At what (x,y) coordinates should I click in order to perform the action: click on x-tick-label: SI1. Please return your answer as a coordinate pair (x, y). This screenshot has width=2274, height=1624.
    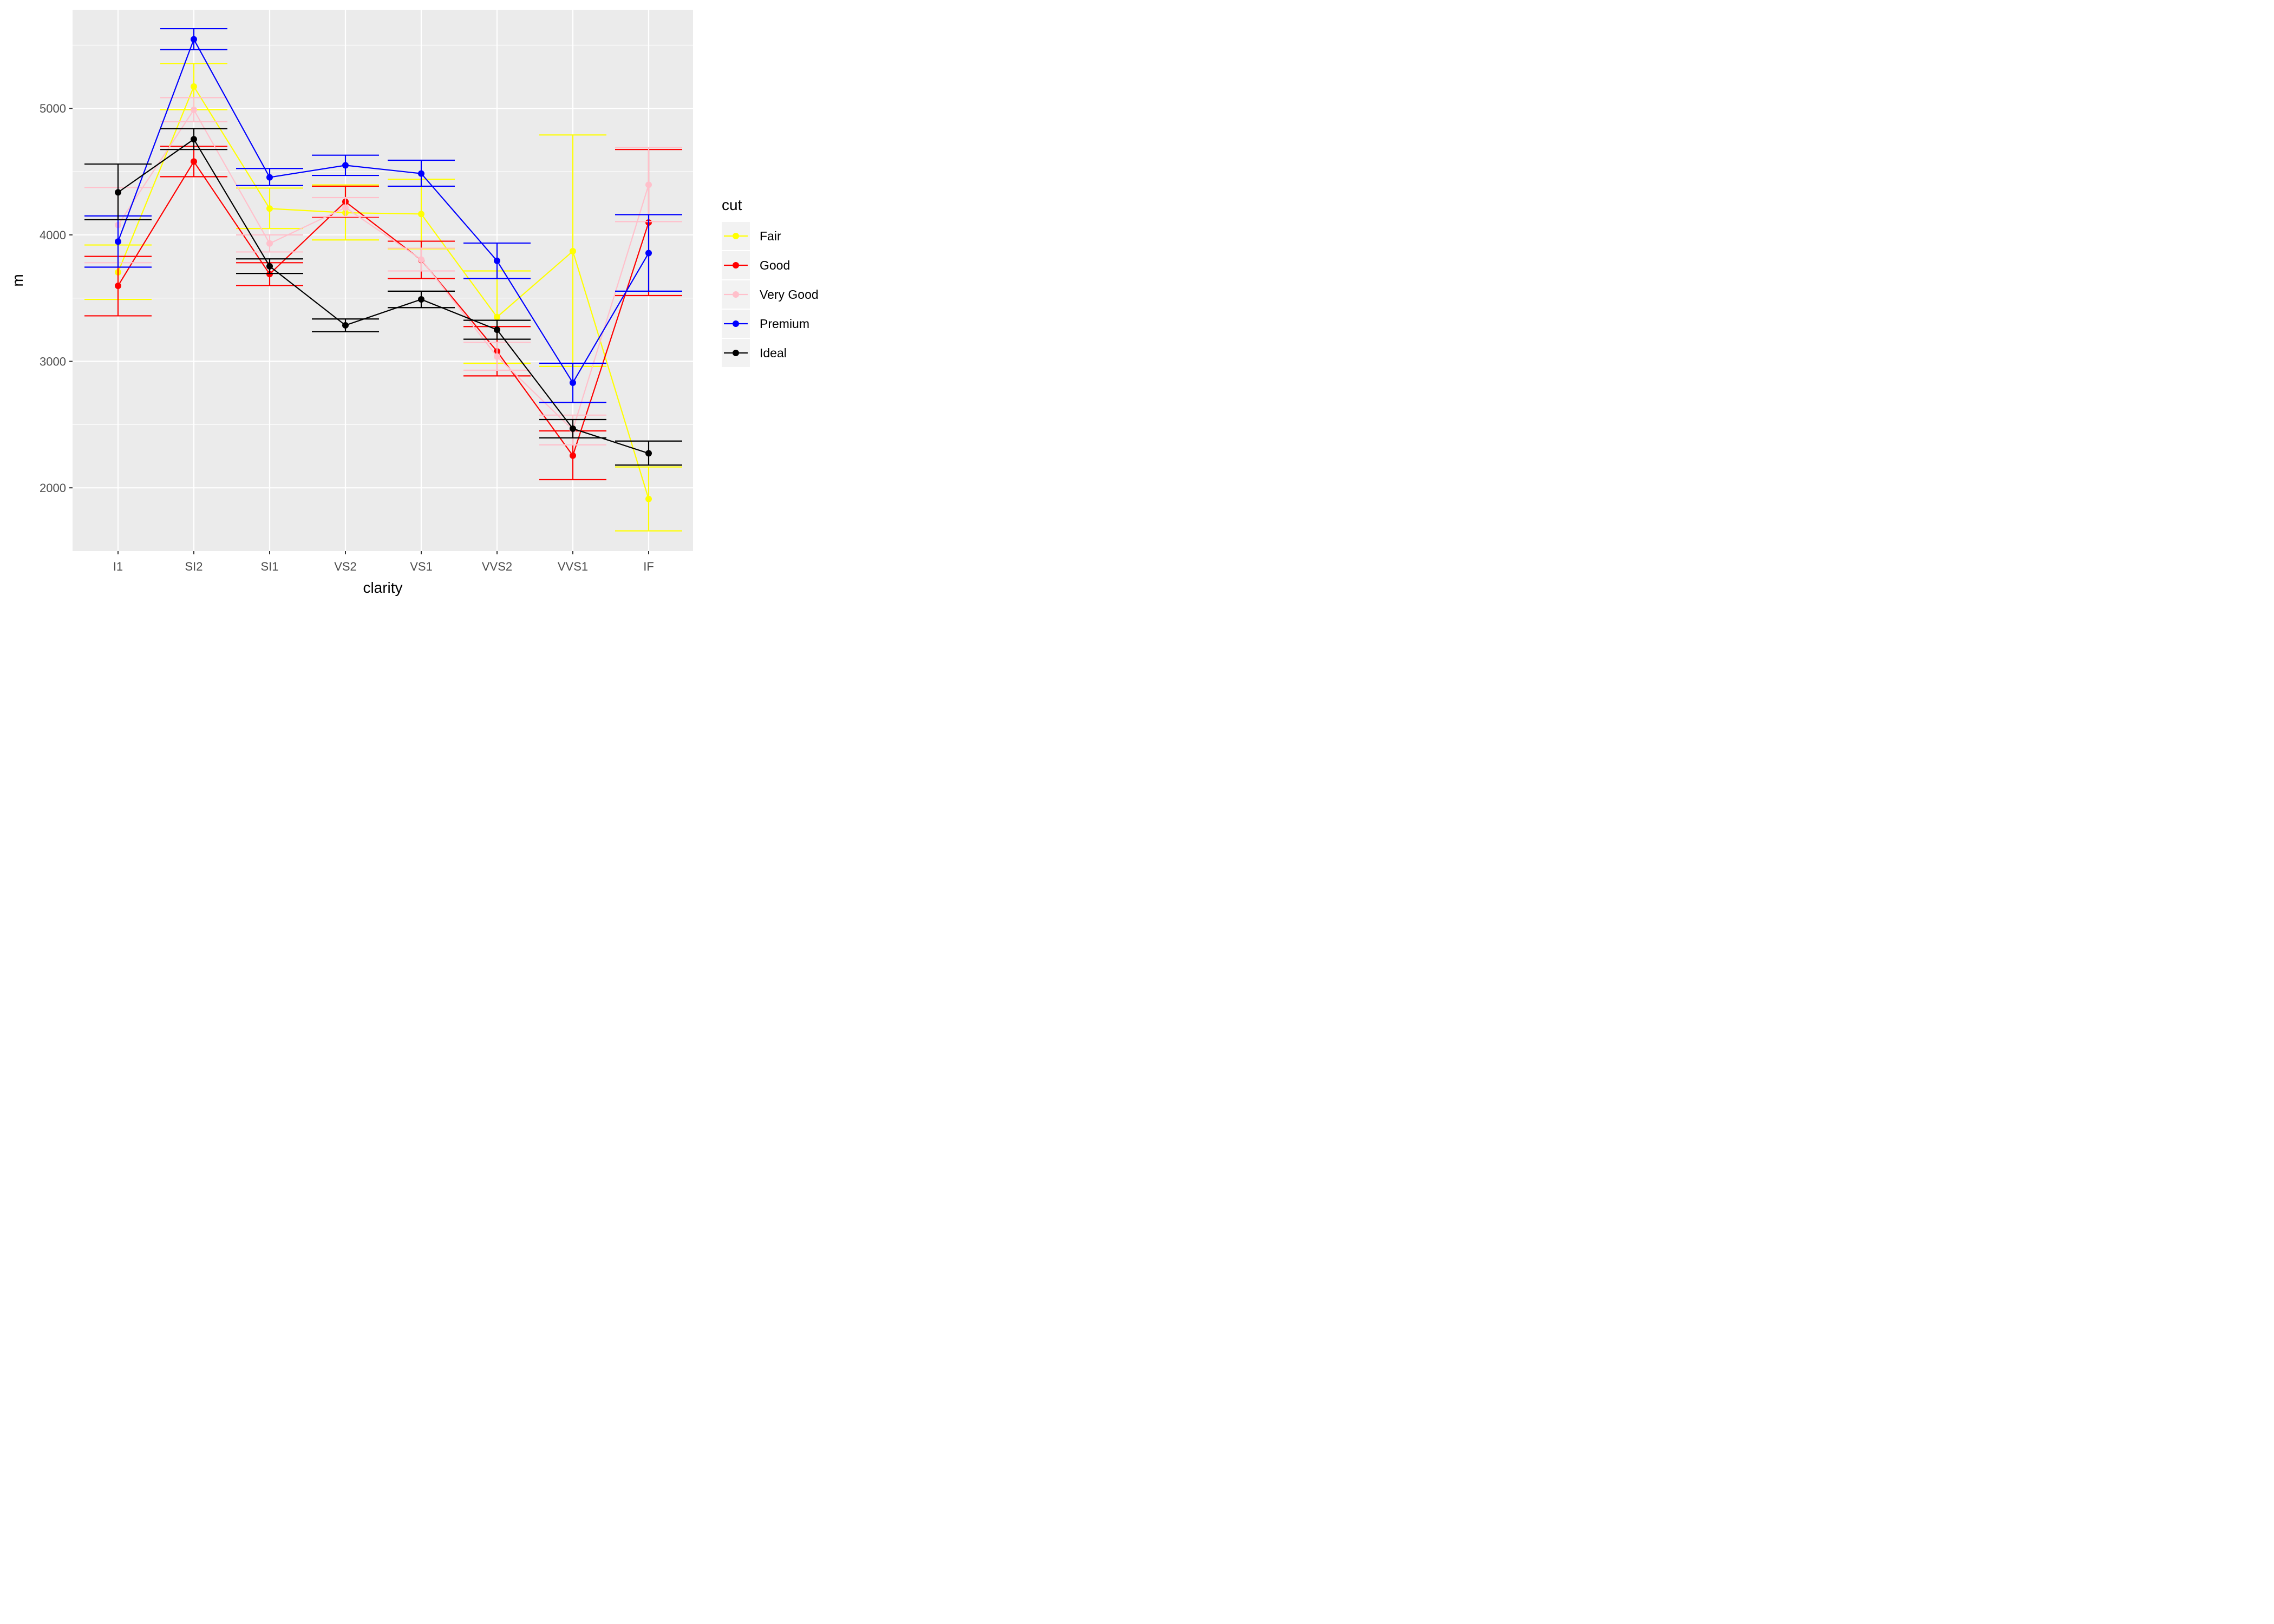
    Looking at the image, I should click on (269, 567).